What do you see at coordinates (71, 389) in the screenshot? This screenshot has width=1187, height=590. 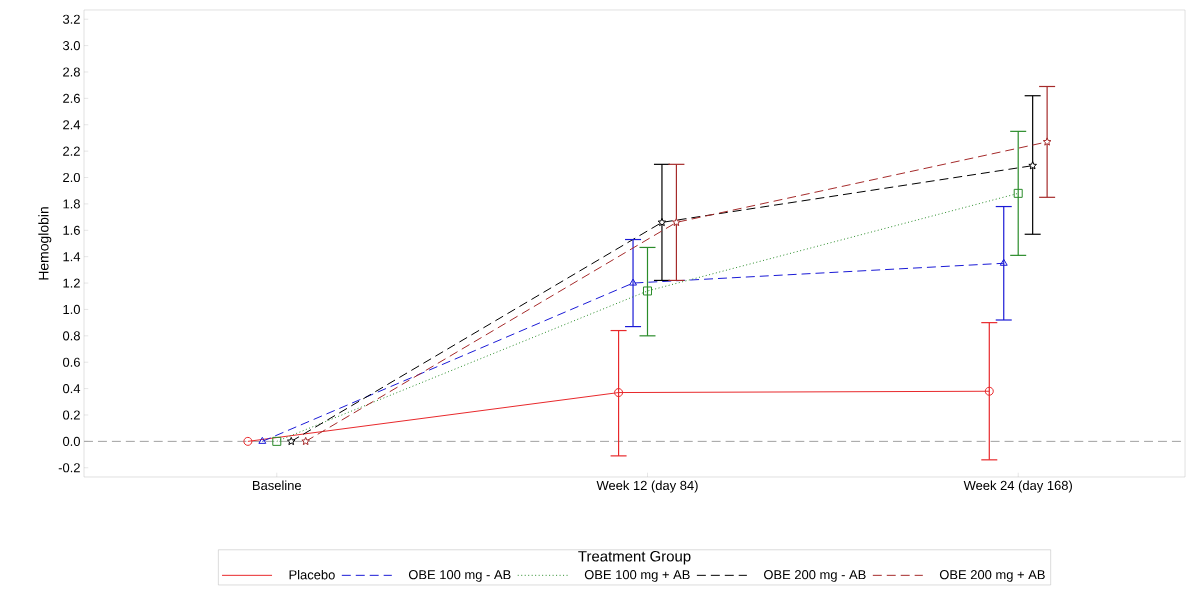 I see `y-tick-label: 0.4` at bounding box center [71, 389].